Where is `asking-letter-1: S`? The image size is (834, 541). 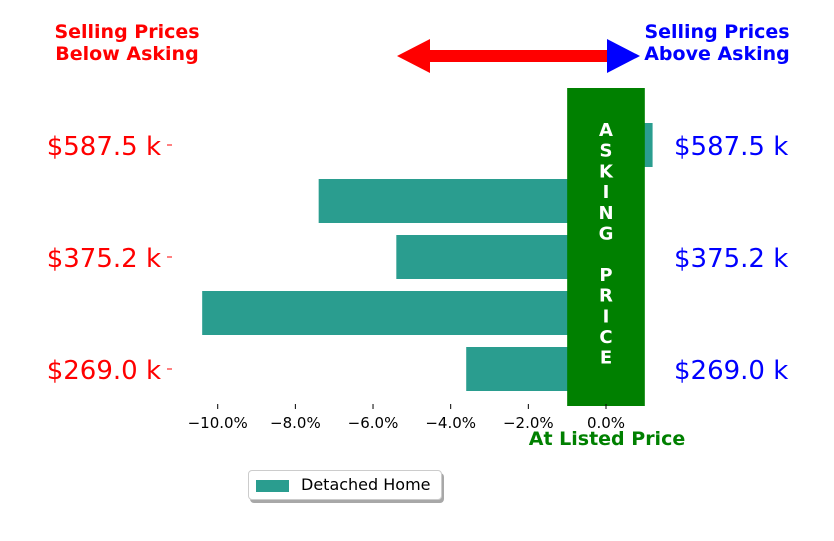 asking-letter-1: S is located at coordinates (606, 151).